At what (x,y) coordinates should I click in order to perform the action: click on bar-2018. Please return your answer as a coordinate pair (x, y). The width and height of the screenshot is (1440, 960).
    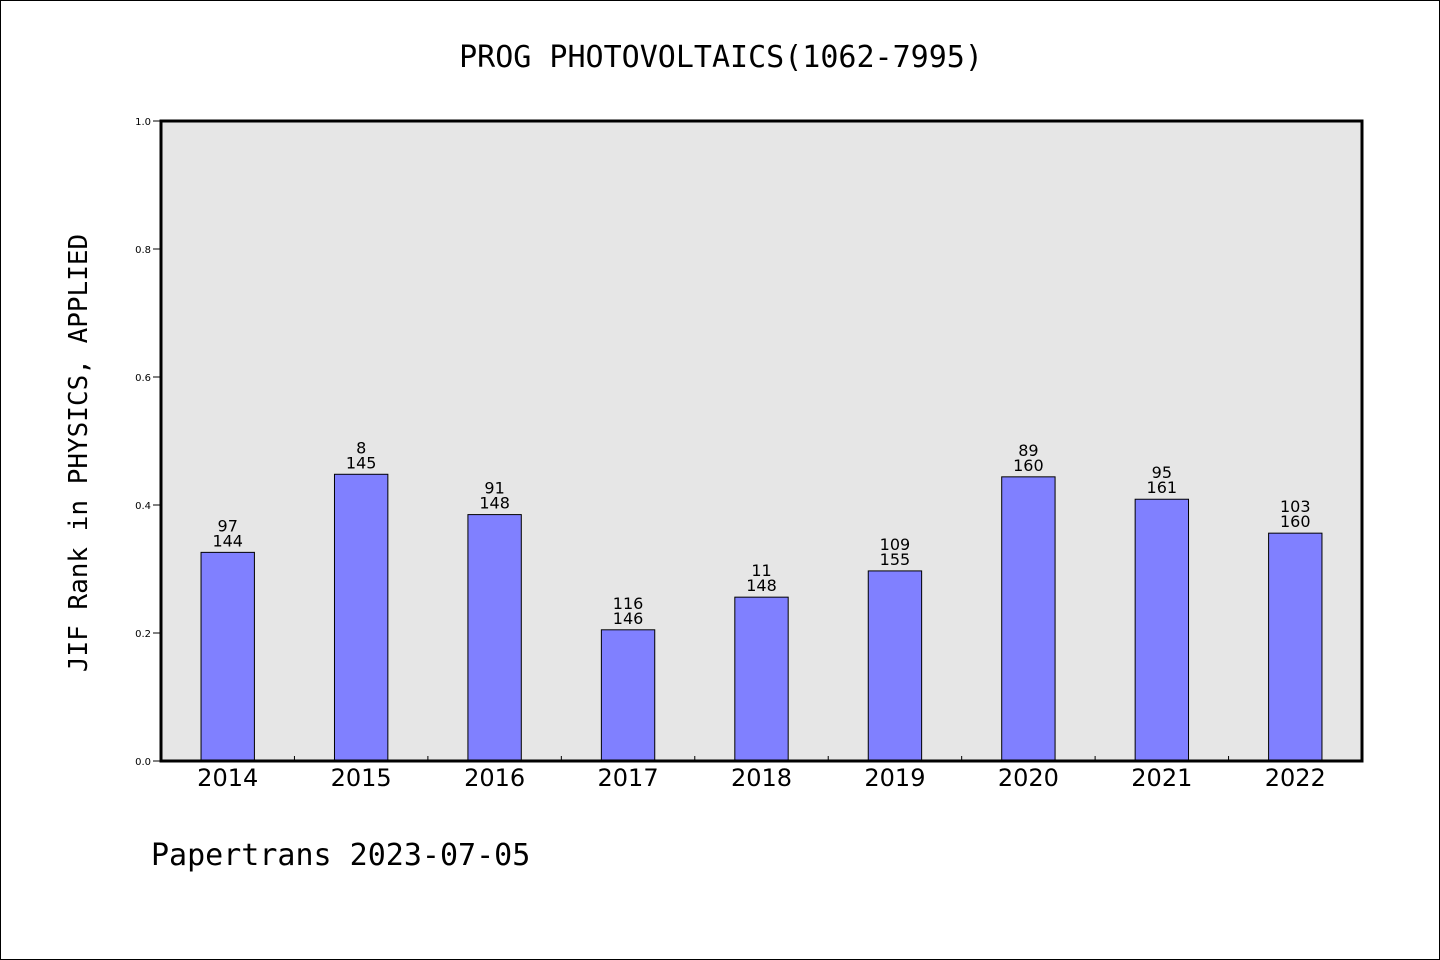
    Looking at the image, I should click on (761, 679).